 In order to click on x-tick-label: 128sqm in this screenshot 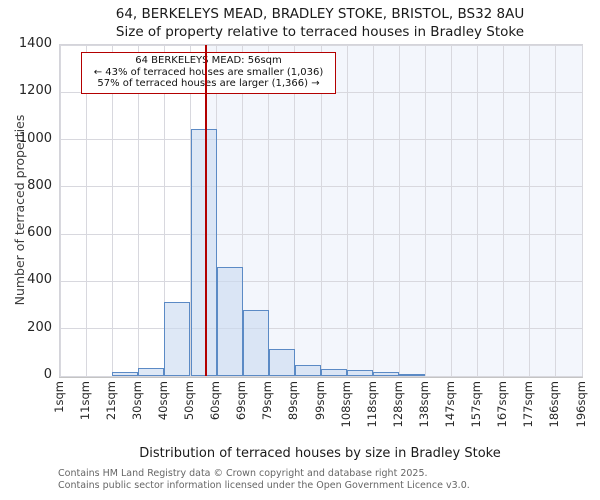, I will do `click(397, 404)`.